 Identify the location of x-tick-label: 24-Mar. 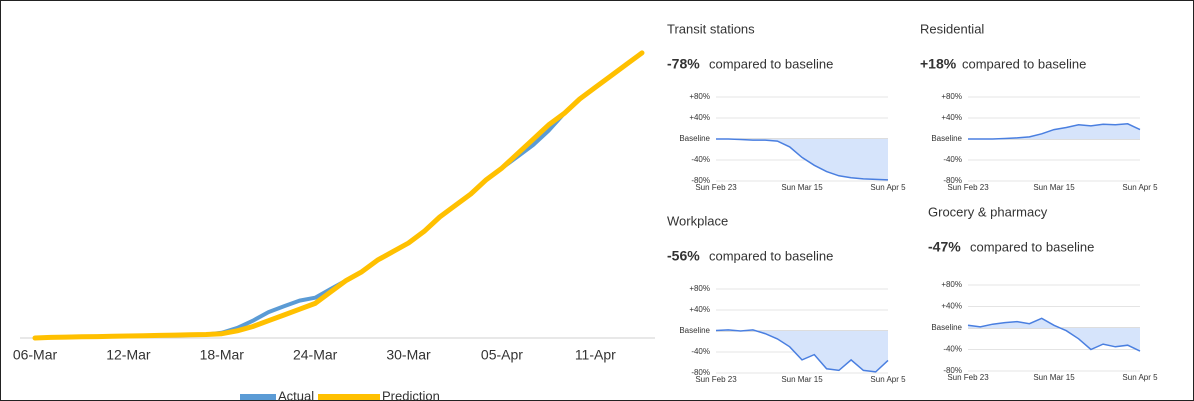
(315, 355).